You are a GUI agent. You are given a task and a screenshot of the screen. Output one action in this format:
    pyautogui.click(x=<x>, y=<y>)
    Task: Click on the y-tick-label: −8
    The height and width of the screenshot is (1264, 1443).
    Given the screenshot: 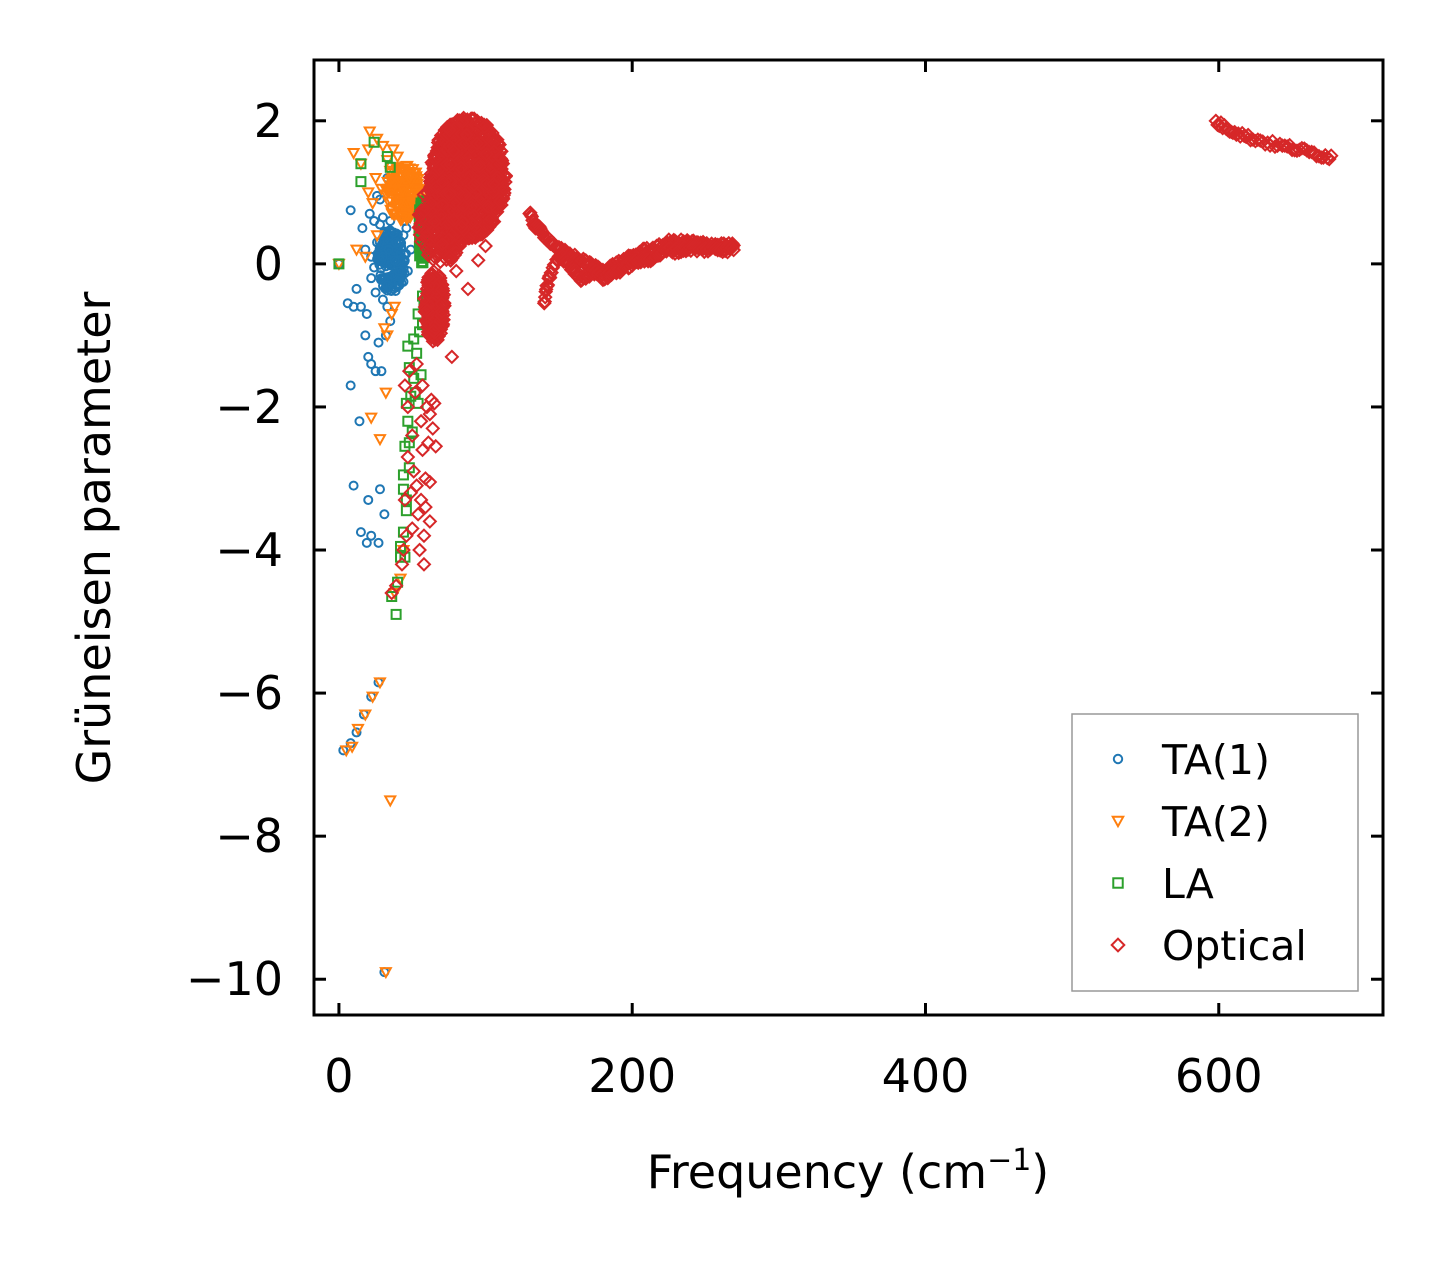 What is the action you would take?
    pyautogui.click(x=249, y=836)
    